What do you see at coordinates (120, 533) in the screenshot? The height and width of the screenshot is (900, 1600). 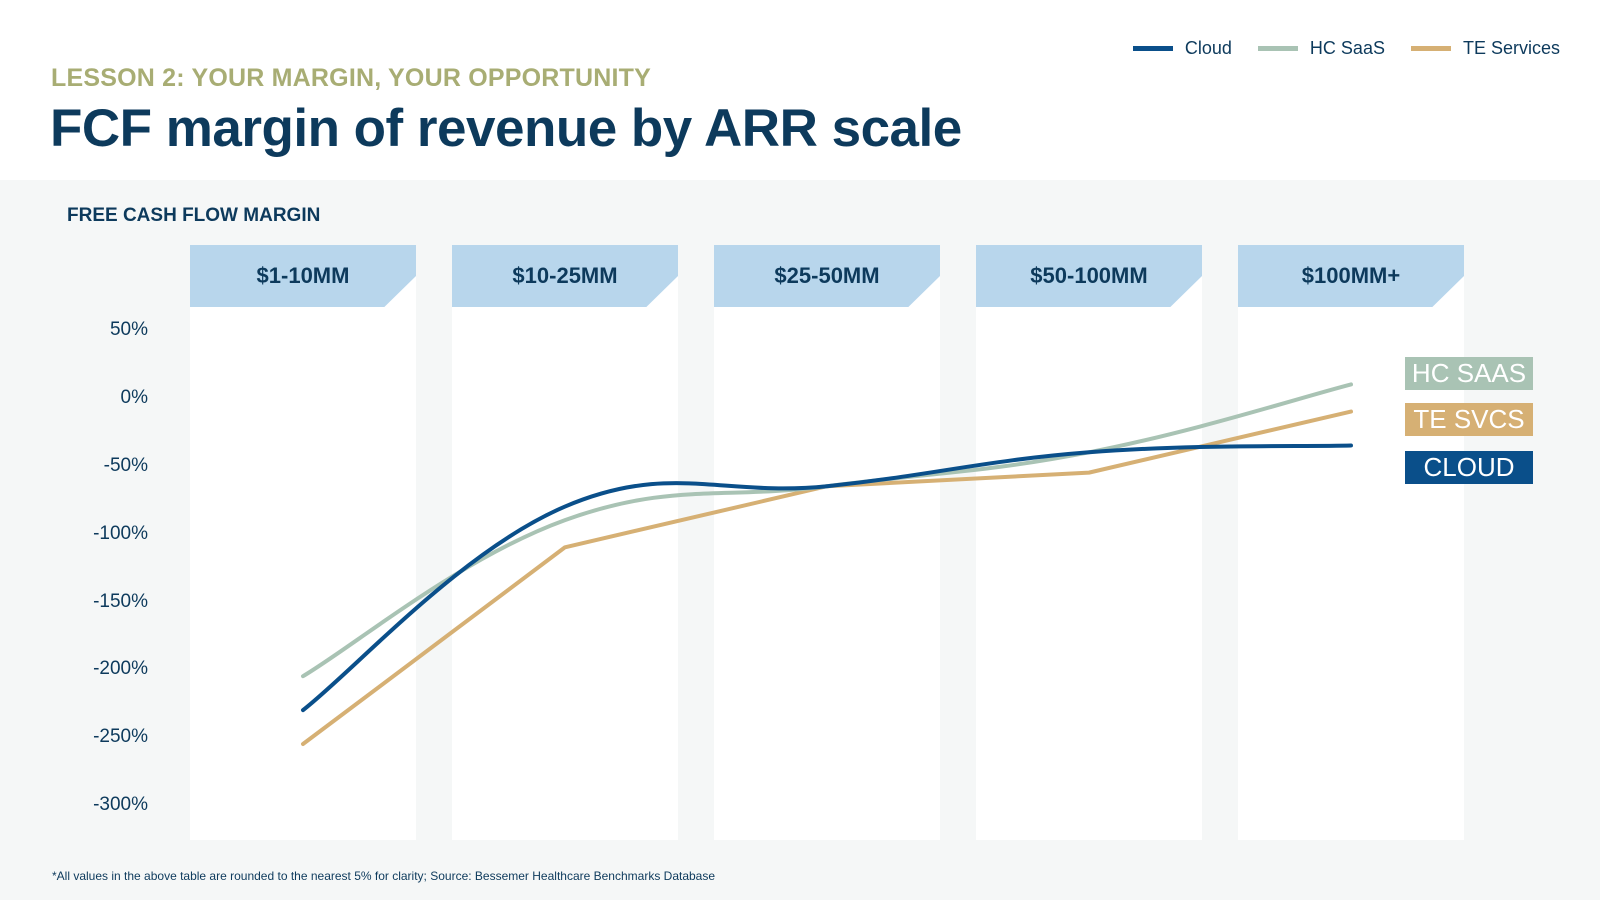 I see `y-tick-label: -100%` at bounding box center [120, 533].